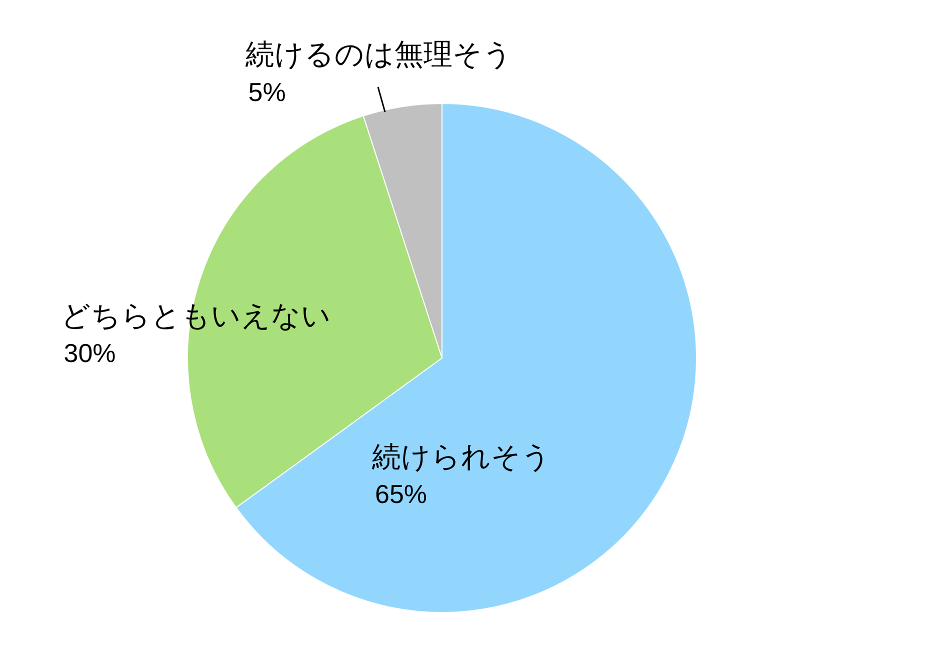 This screenshot has height=653, width=926. What do you see at coordinates (378, 54) in the screenshot?
I see `slice-label: 続けるのは無理そう` at bounding box center [378, 54].